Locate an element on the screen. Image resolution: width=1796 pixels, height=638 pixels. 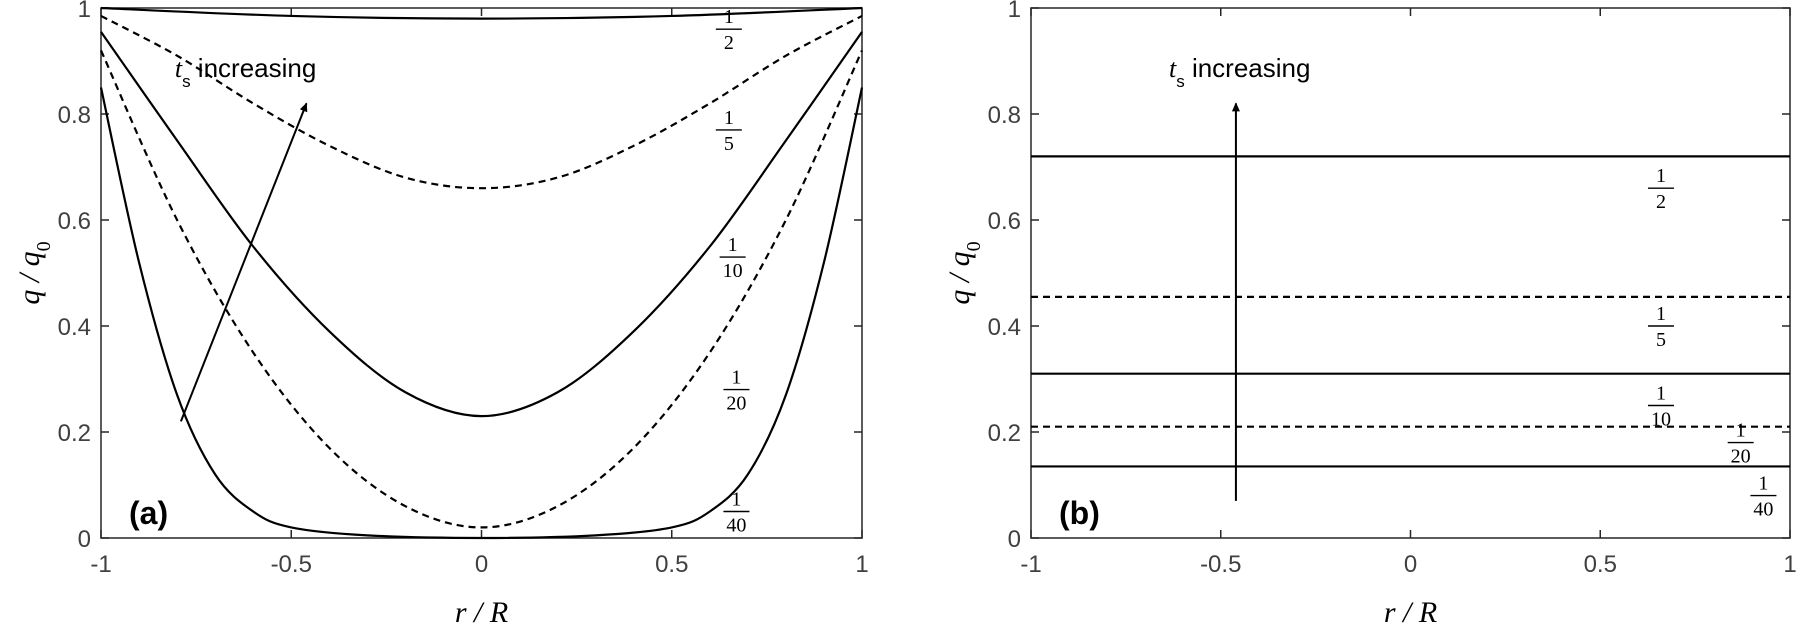
panel-label: (a) is located at coordinates (148, 513).